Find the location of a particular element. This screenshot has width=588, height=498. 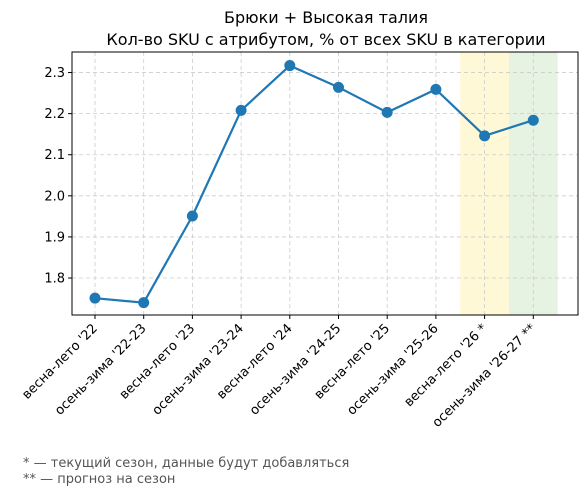

x-tick-label: осень-зима '22-23 is located at coordinates (100, 369).